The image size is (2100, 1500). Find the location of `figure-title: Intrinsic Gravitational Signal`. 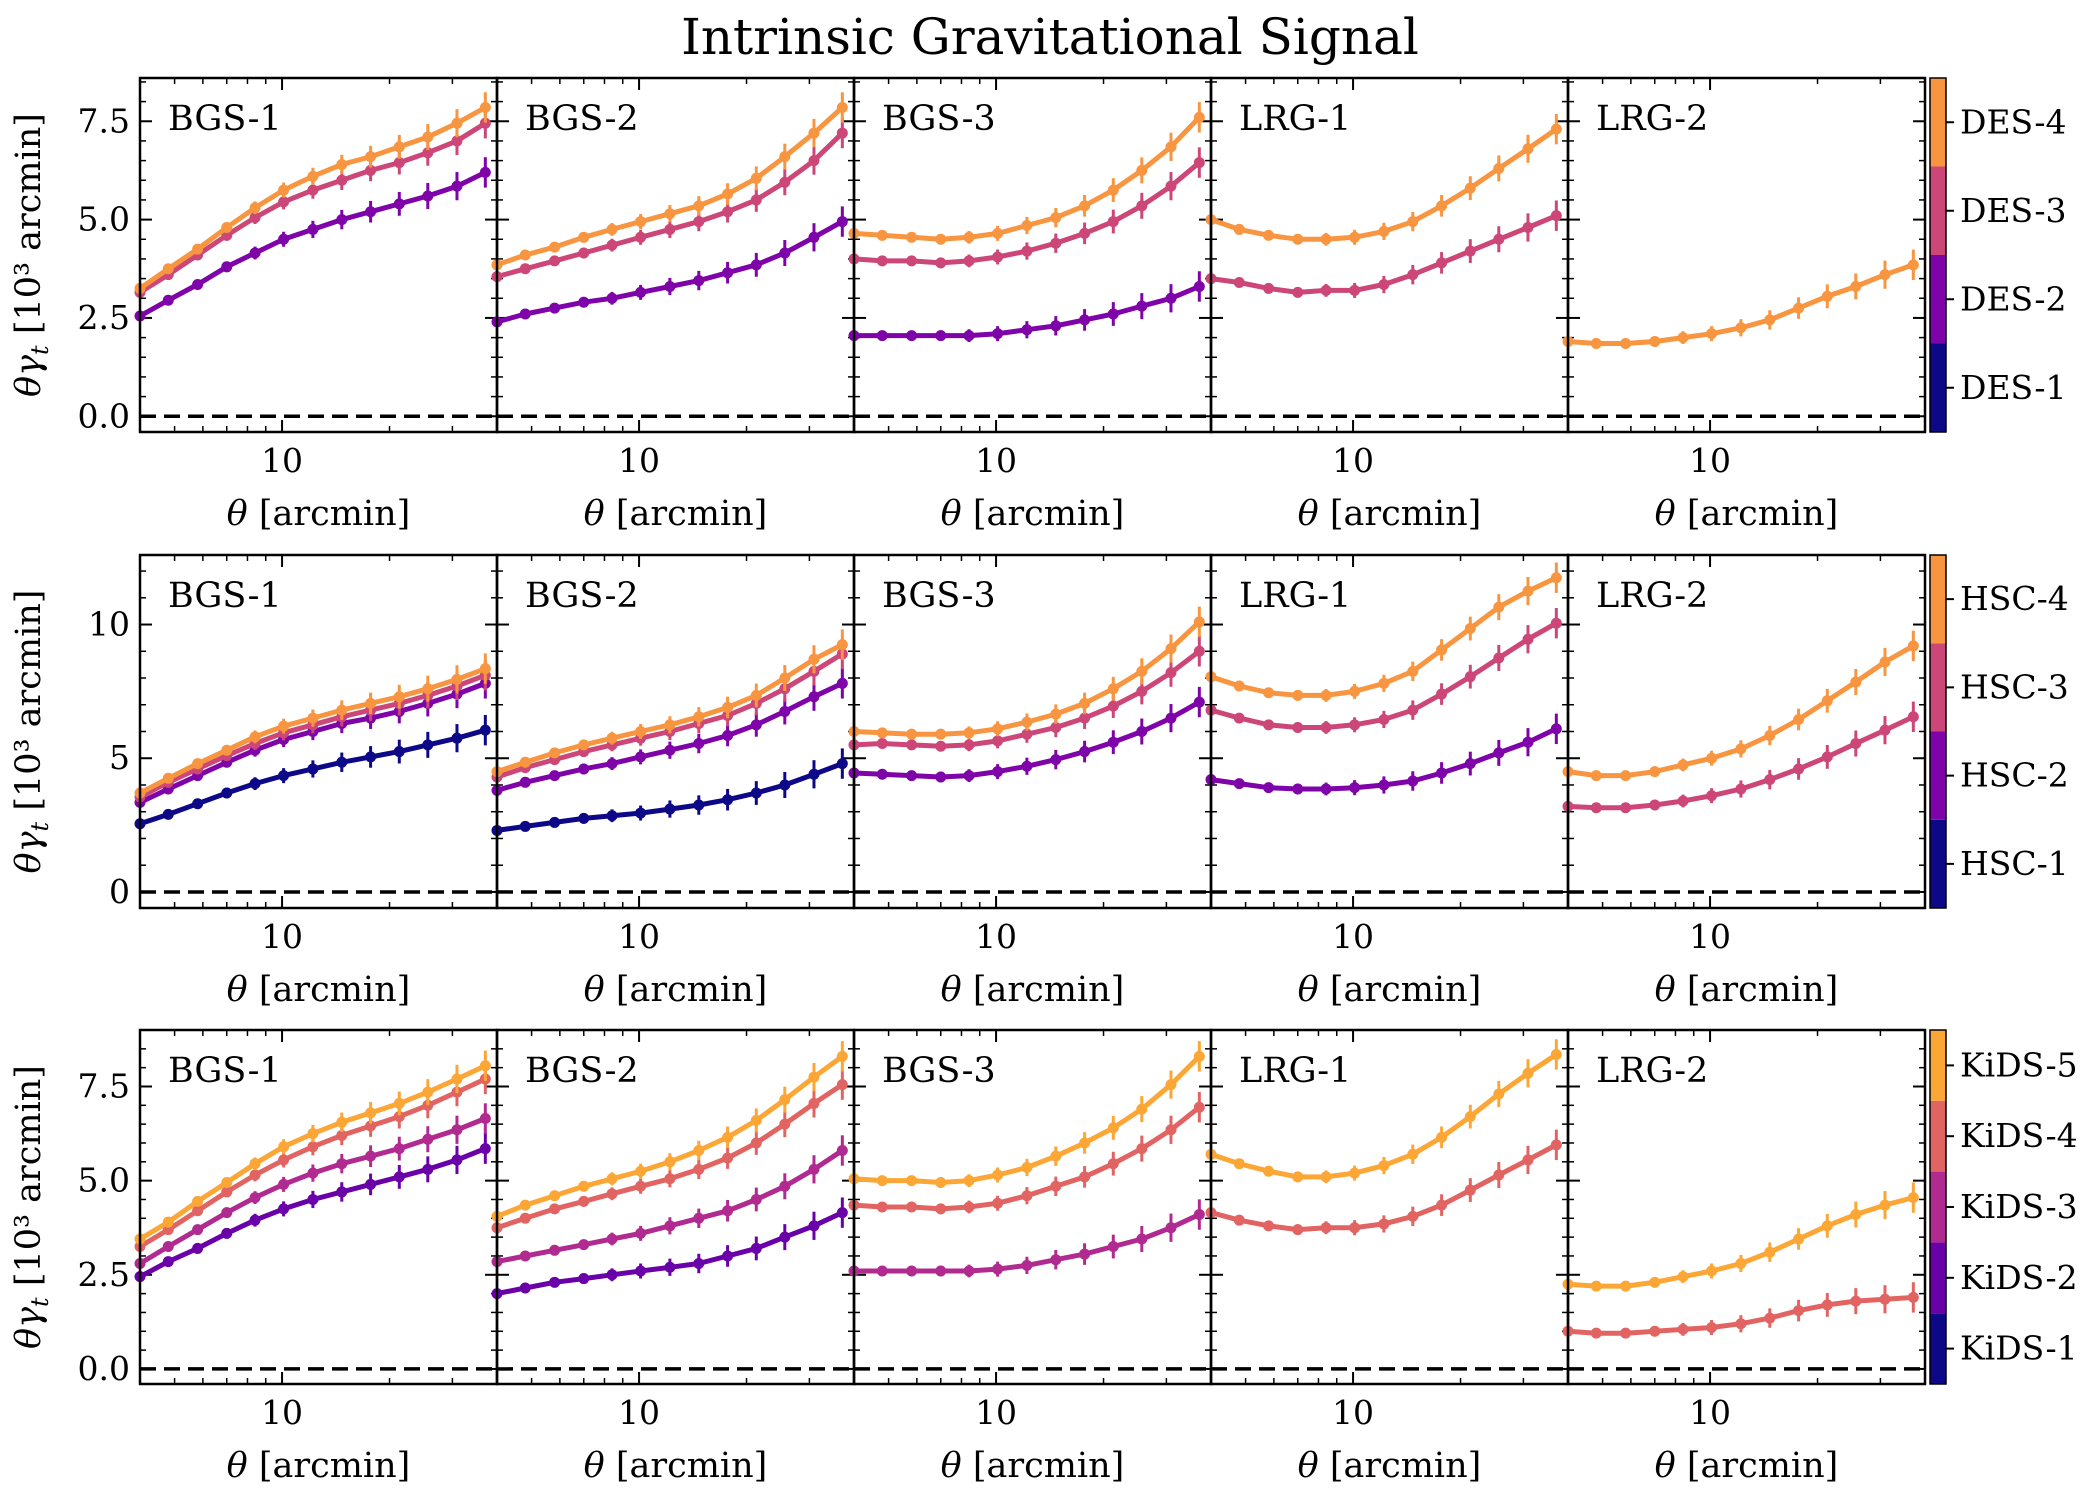

figure-title: Intrinsic Gravitational Signal is located at coordinates (1050, 37).